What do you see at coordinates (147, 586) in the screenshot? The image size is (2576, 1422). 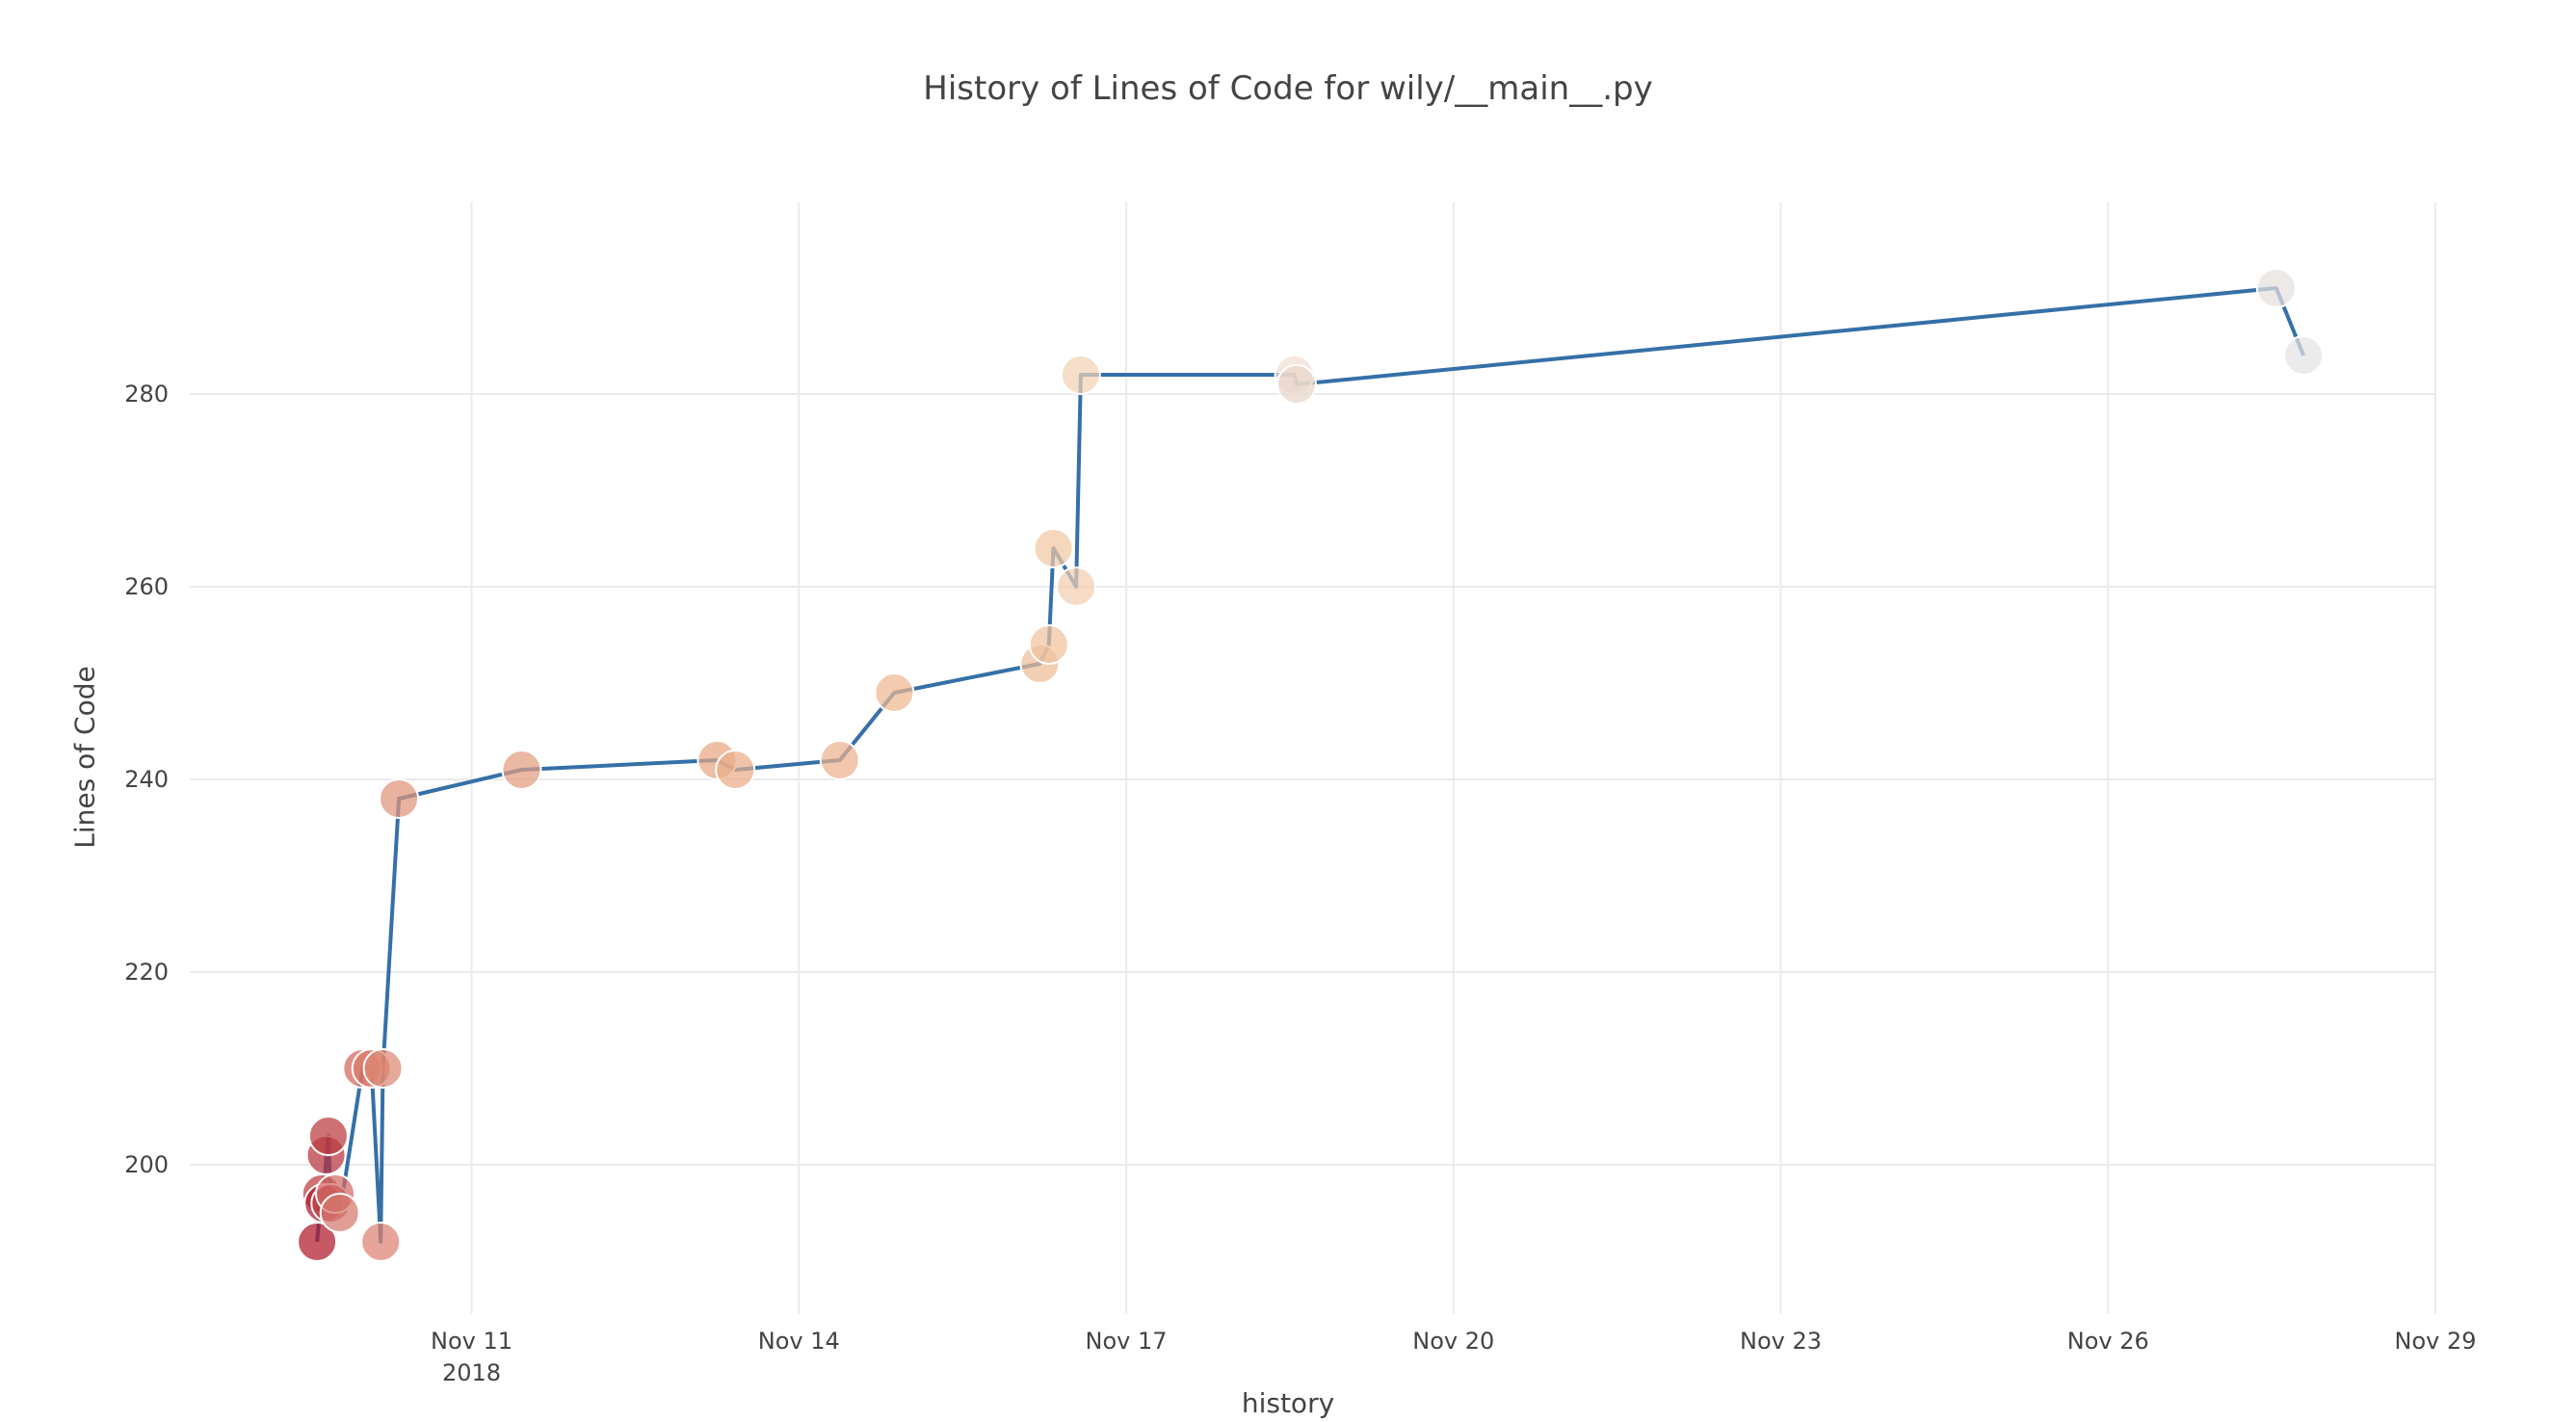 I see `y-tick-label: 260` at bounding box center [147, 586].